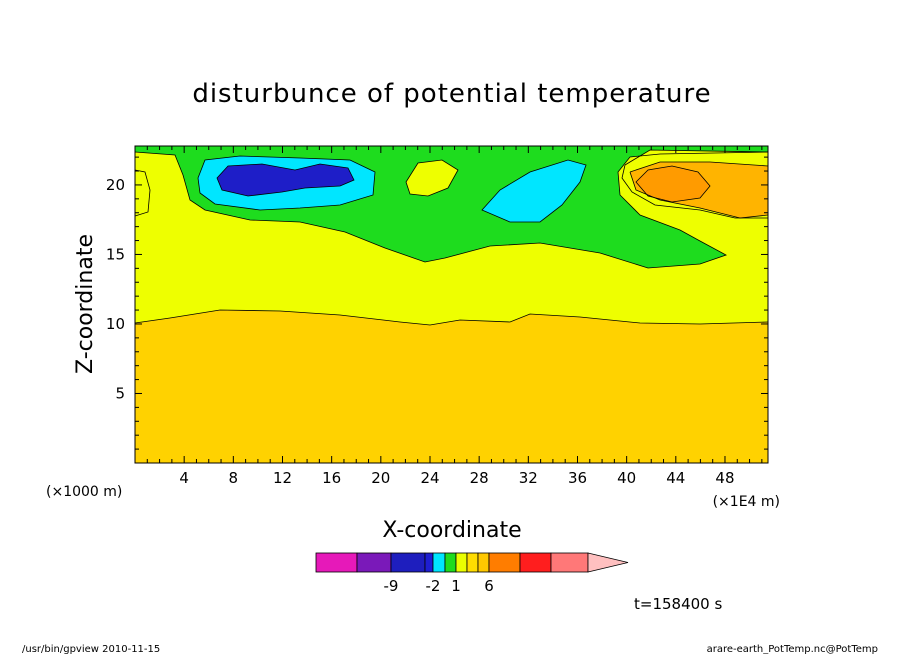 The image size is (904, 654). Describe the element at coordinates (85, 304) in the screenshot. I see `y-axis-label: Z-coordinate` at that location.